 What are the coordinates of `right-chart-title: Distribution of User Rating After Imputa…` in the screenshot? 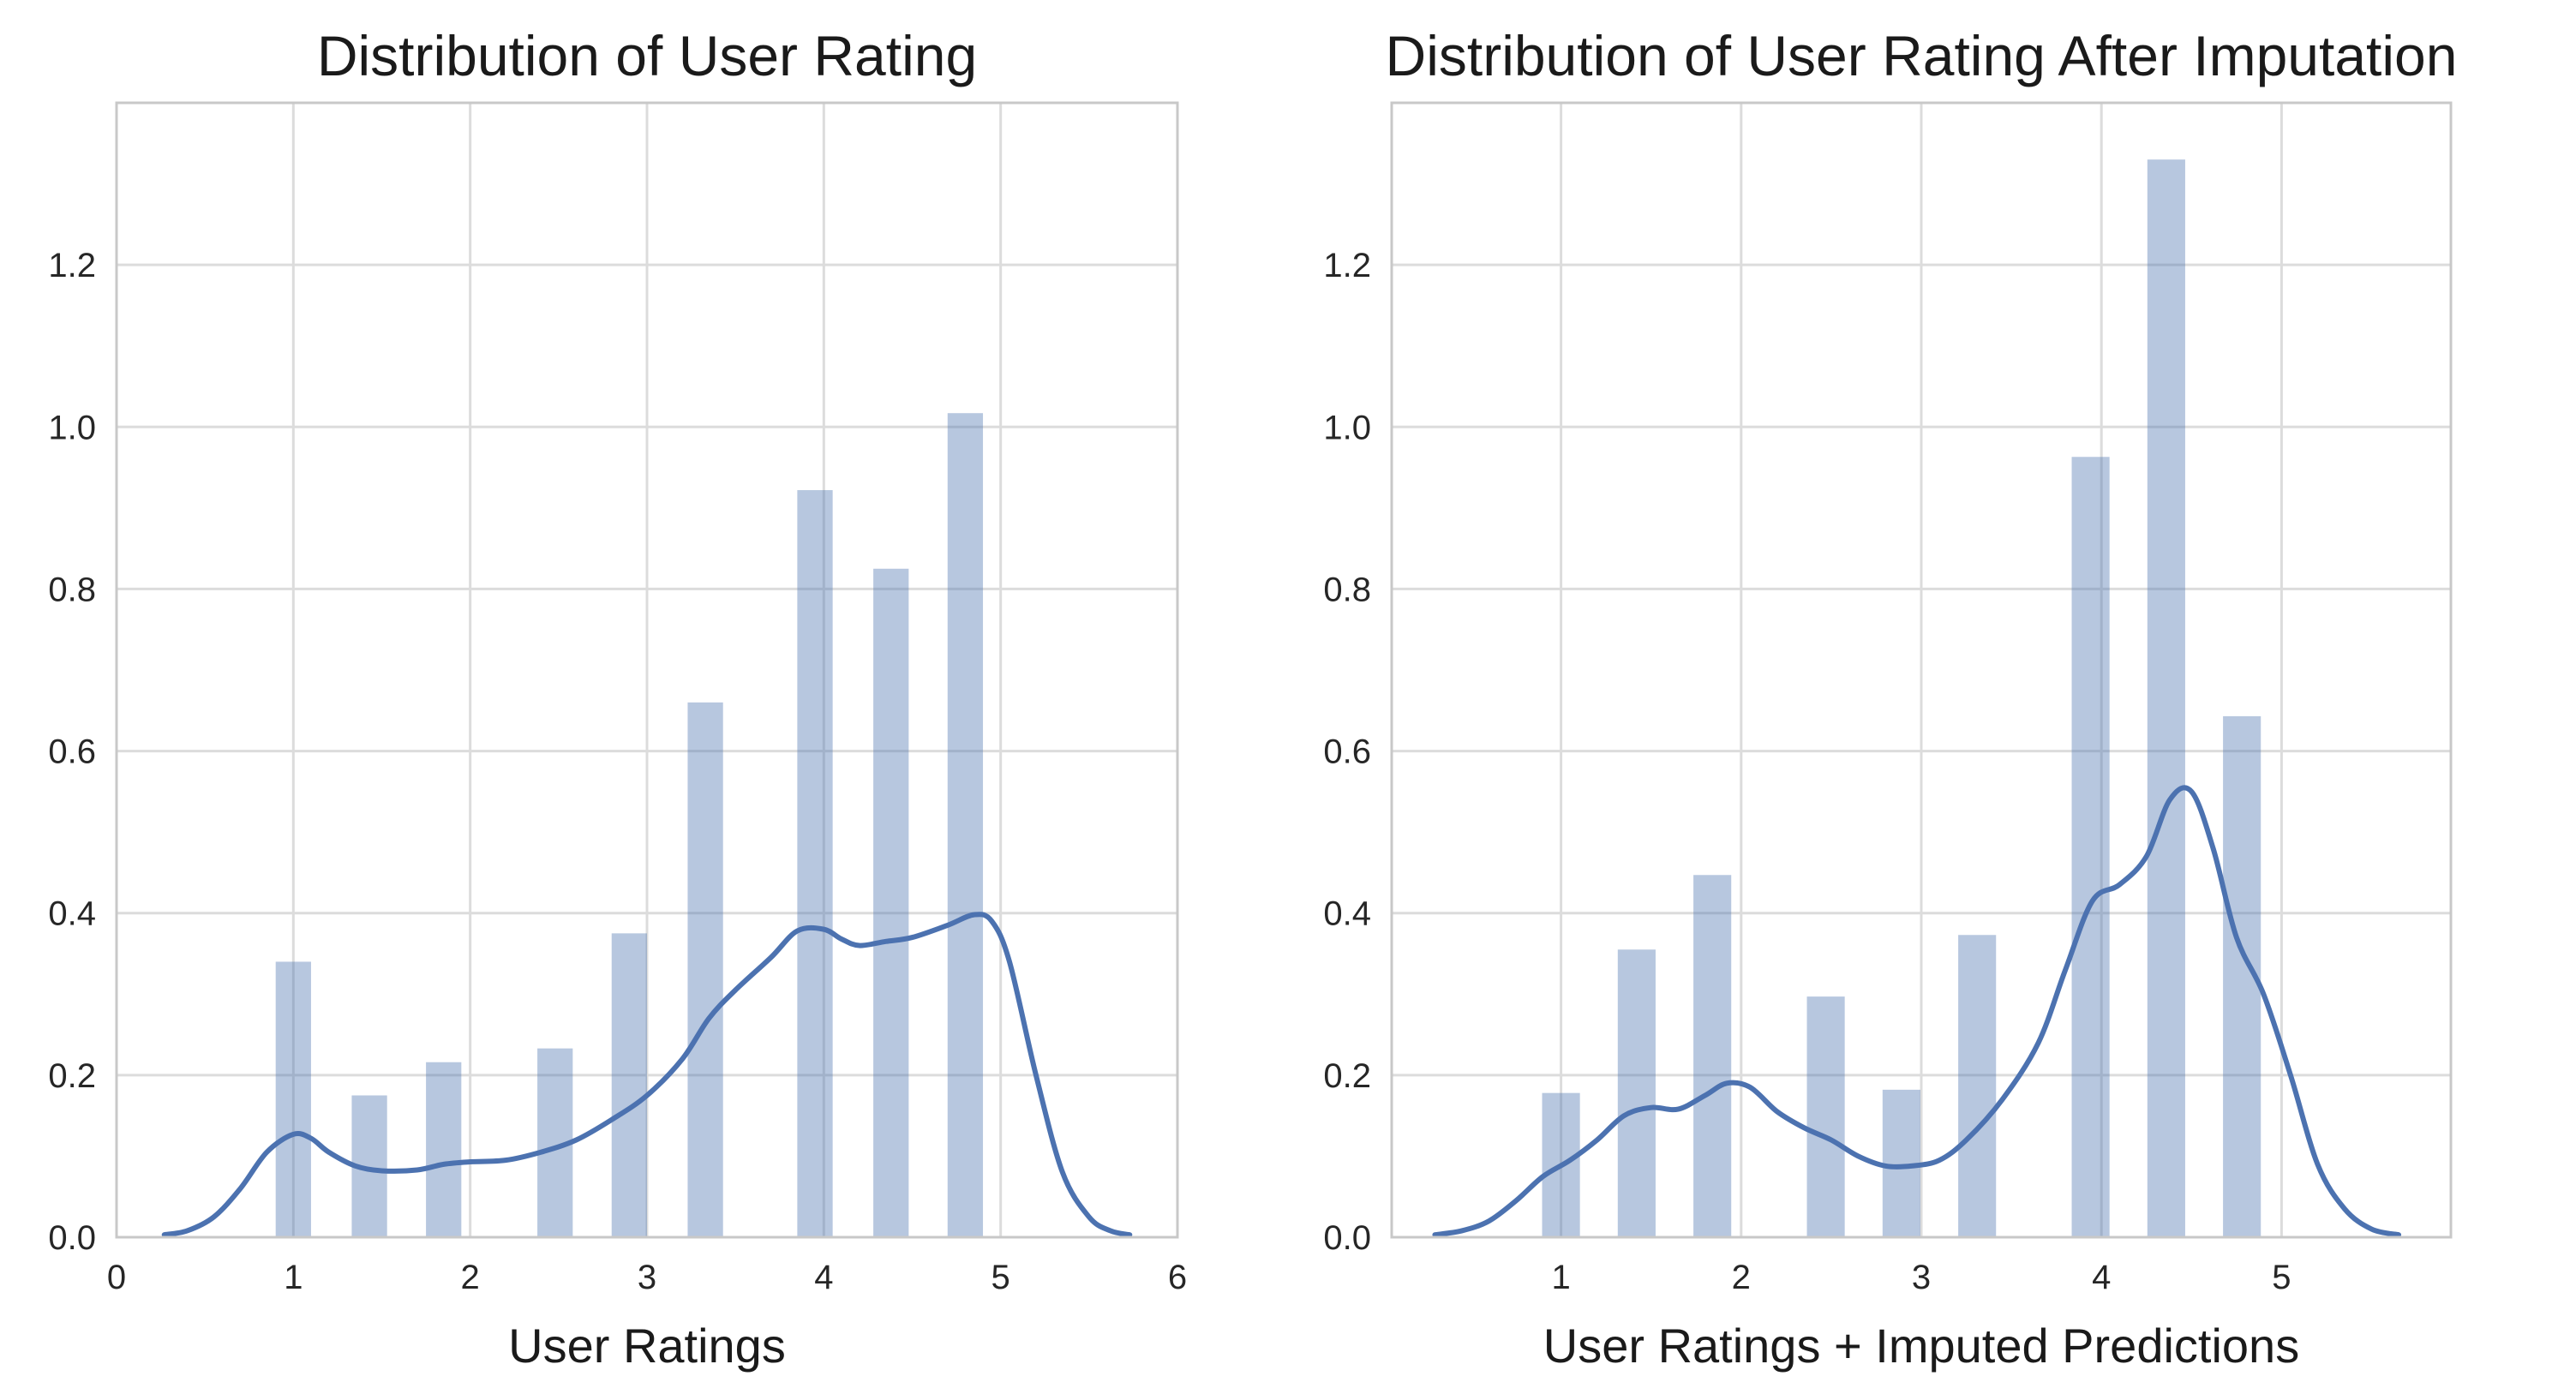 It's located at (1922, 55).